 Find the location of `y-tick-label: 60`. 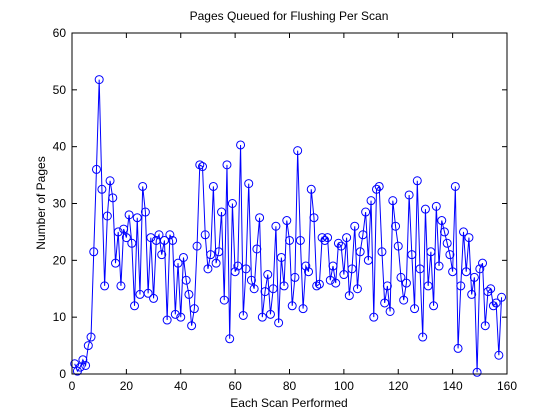

y-tick-label: 60 is located at coordinates (60, 33).